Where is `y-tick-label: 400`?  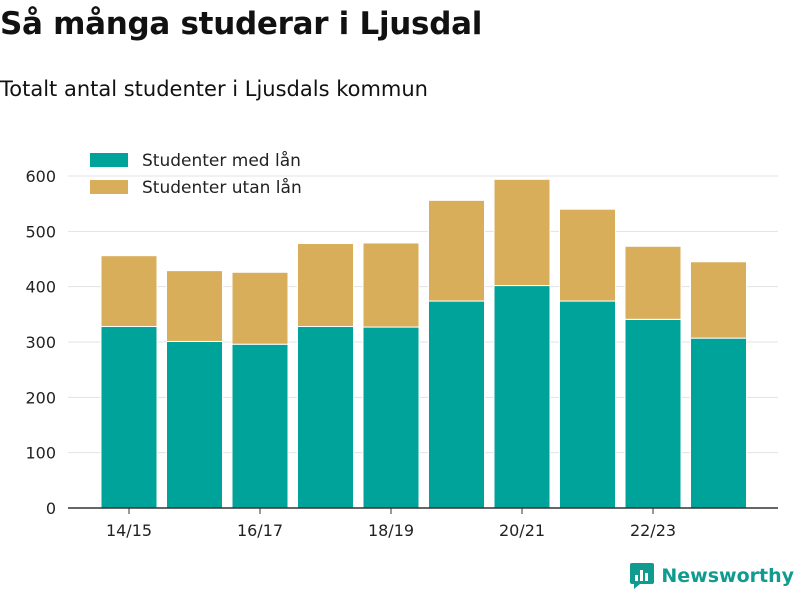 y-tick-label: 400 is located at coordinates (40, 287).